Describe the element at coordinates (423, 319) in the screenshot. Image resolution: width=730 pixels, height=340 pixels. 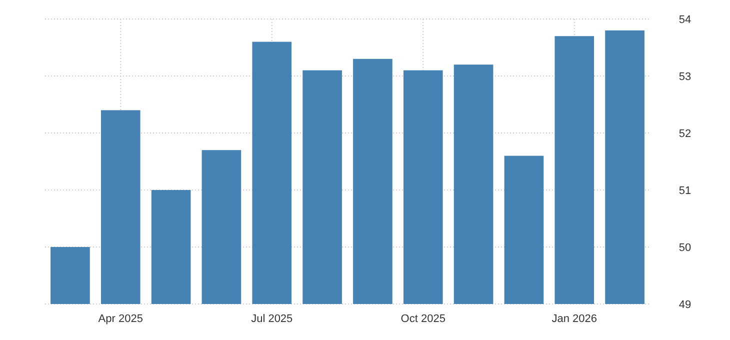
I see `x-tick-label: Oct 2025` at that location.